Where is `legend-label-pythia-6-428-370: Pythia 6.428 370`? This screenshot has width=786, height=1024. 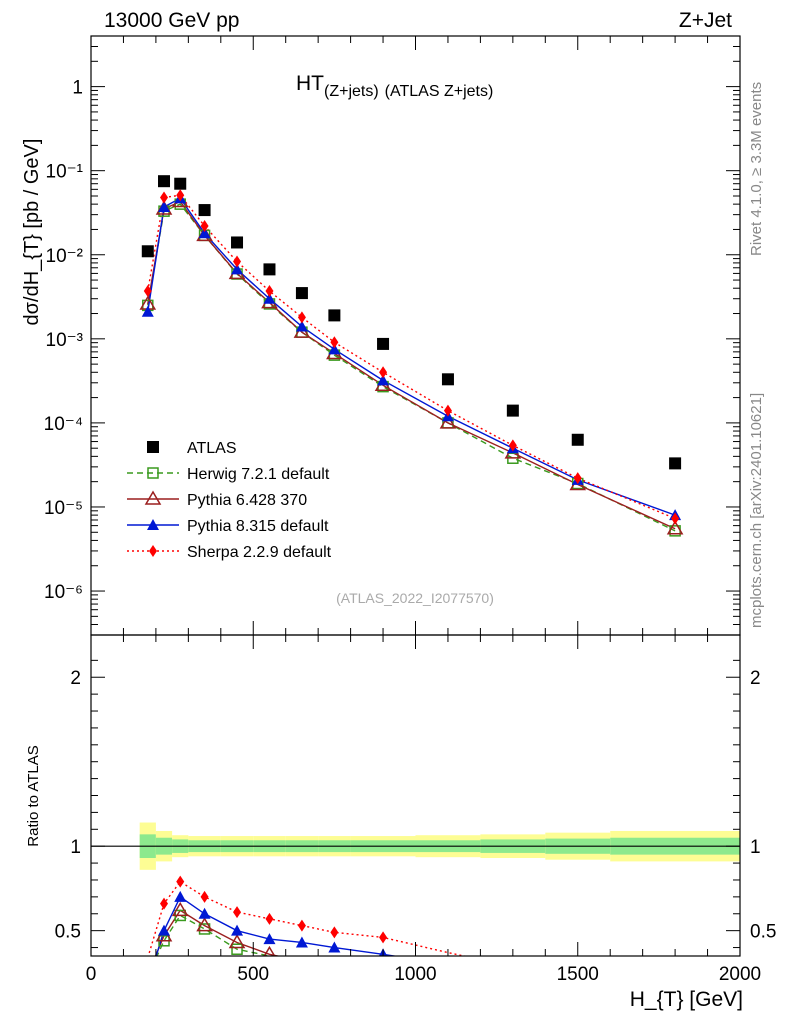 legend-label-pythia-6-428-370: Pythia 6.428 370 is located at coordinates (247, 500).